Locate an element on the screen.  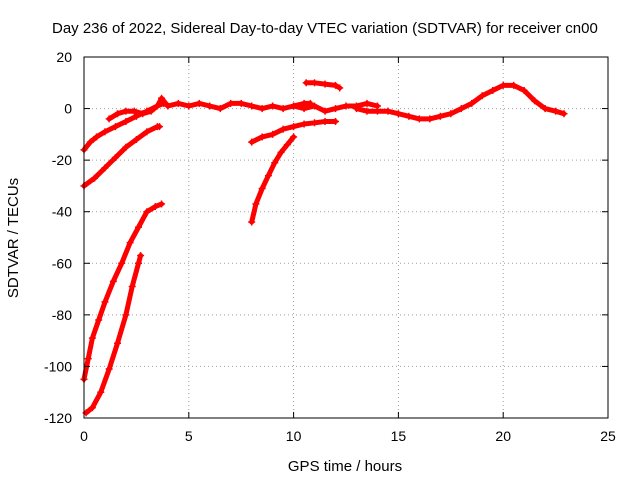
y-tick-label: -120 is located at coordinates (58, 418).